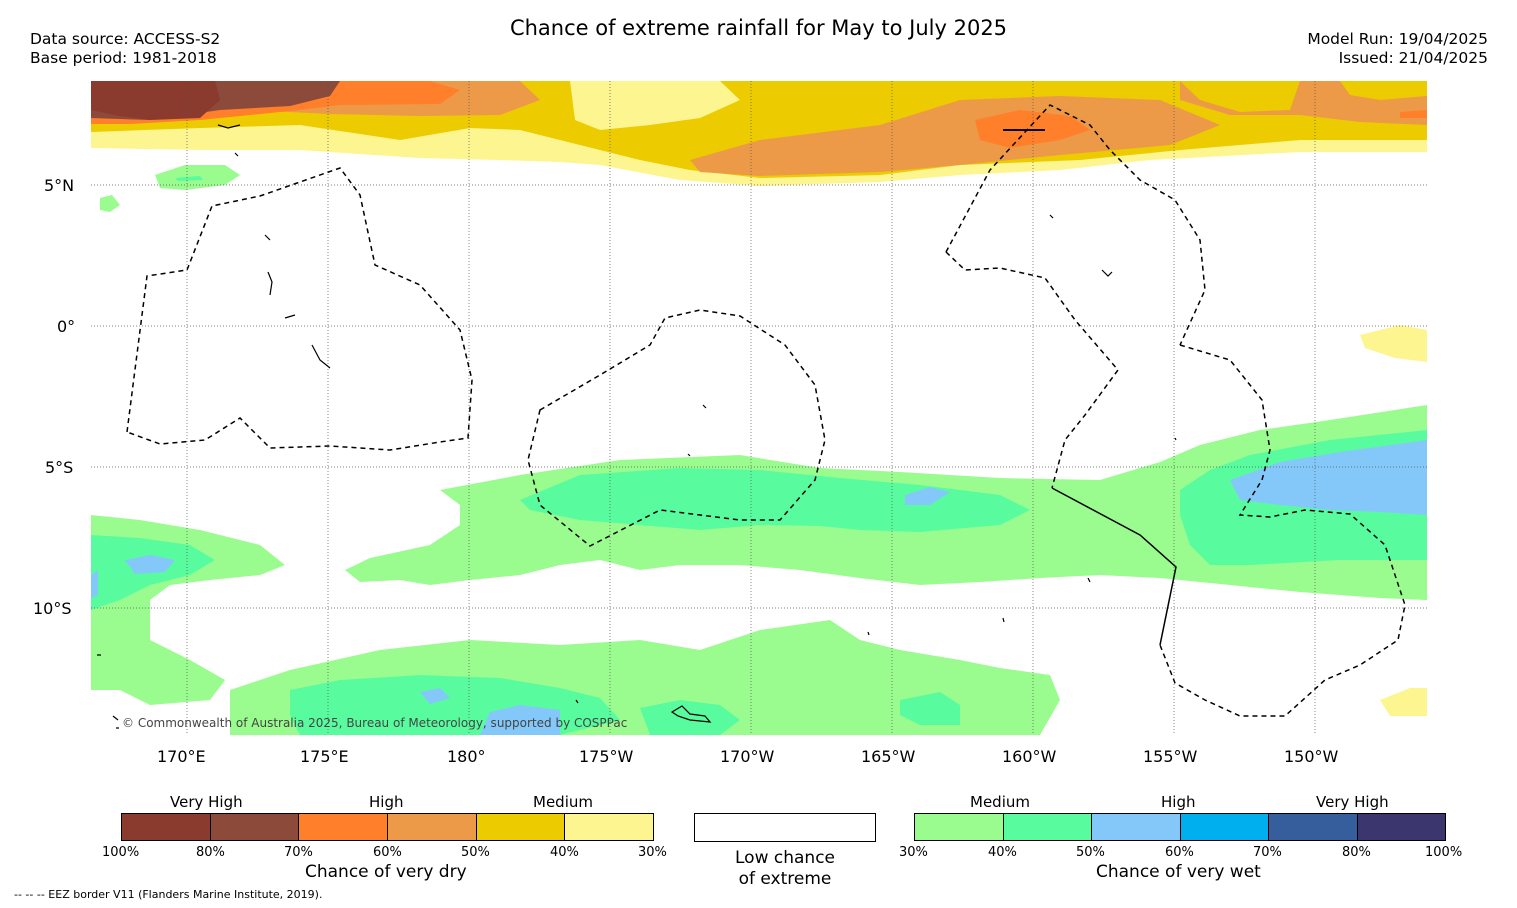 This screenshot has height=908, width=1517. What do you see at coordinates (386, 802) in the screenshot?
I see `dry-cat-high: High` at bounding box center [386, 802].